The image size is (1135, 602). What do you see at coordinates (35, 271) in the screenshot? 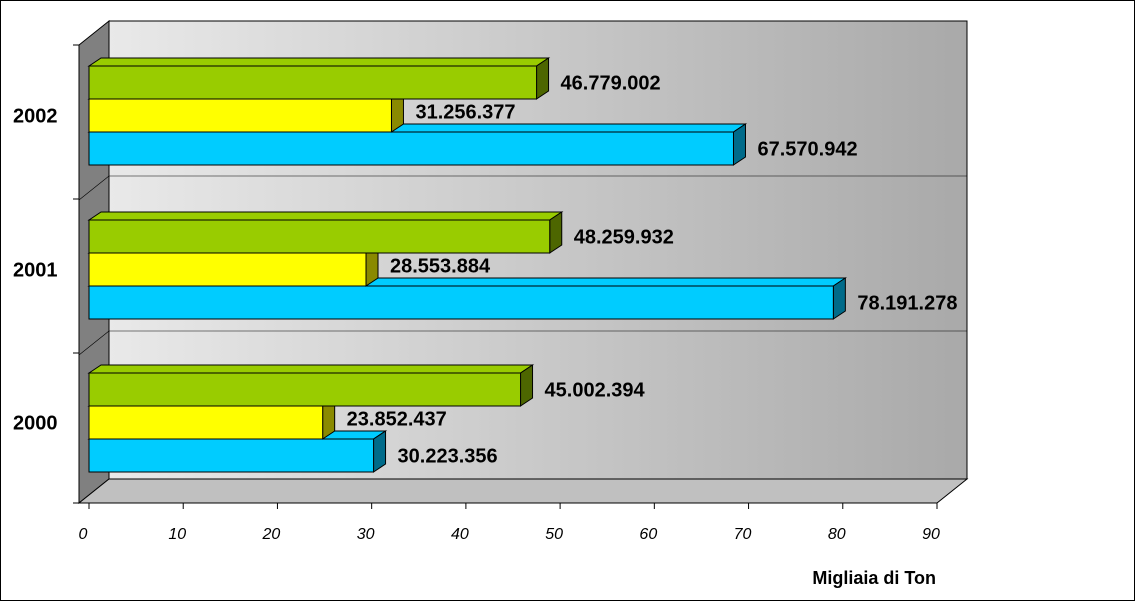
I see `y-category-label: 2001` at bounding box center [35, 271].